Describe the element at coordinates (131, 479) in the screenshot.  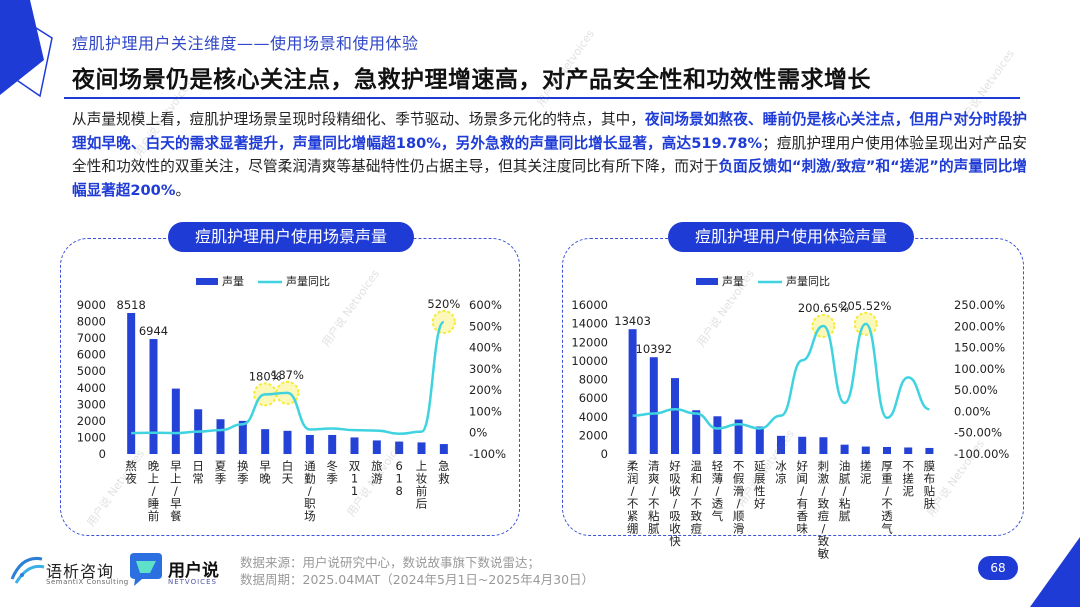
I see `x-category-label: 夜` at that location.